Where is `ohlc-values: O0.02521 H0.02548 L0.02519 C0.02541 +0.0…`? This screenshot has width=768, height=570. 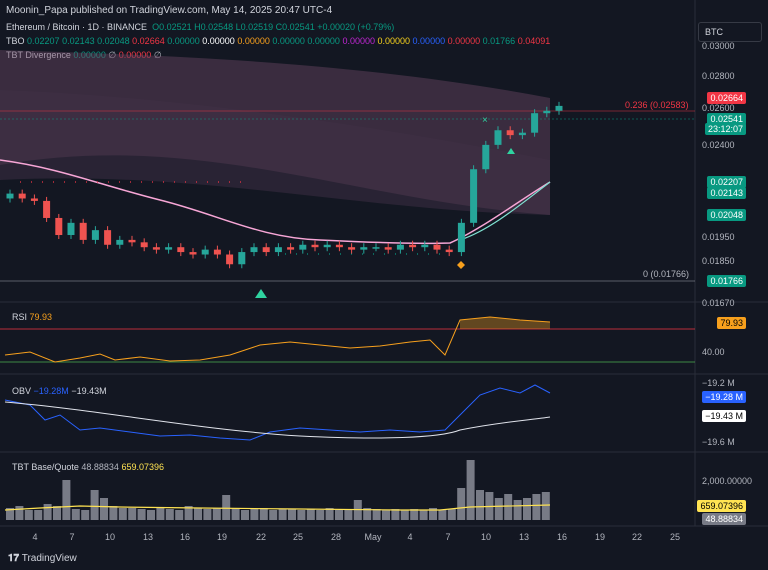 ohlc-values: O0.02521 H0.02548 L0.02519 C0.02541 +0.0… is located at coordinates (273, 27).